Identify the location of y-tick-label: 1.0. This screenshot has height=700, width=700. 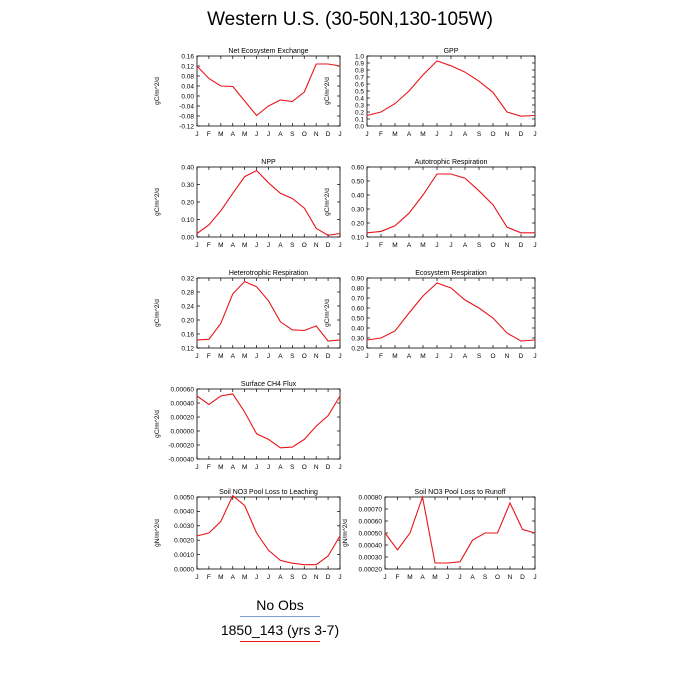
(359, 56).